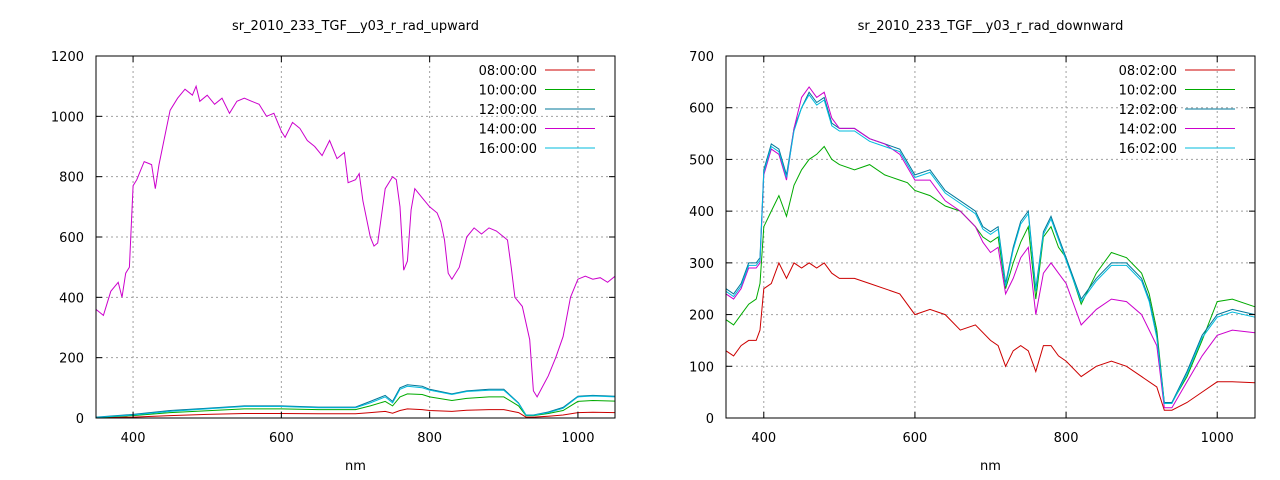 The height and width of the screenshot is (480, 1280). What do you see at coordinates (508, 91) in the screenshot?
I see `legend-label: 10:00:00` at bounding box center [508, 91].